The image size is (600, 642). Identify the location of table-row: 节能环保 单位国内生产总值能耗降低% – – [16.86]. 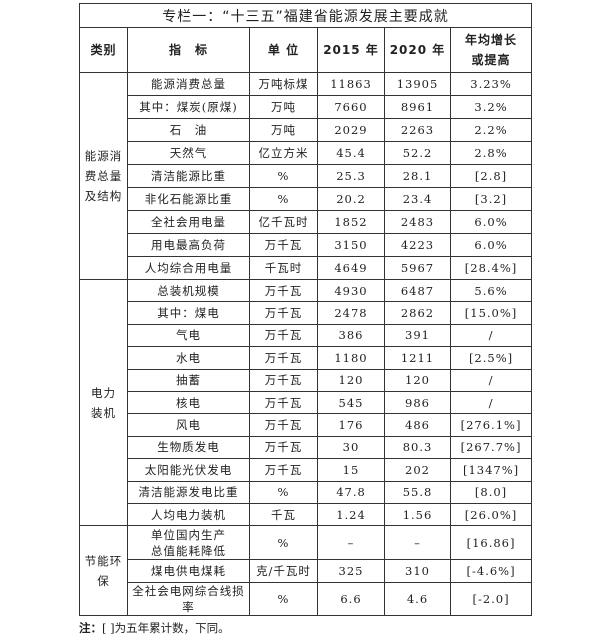
(306, 570).